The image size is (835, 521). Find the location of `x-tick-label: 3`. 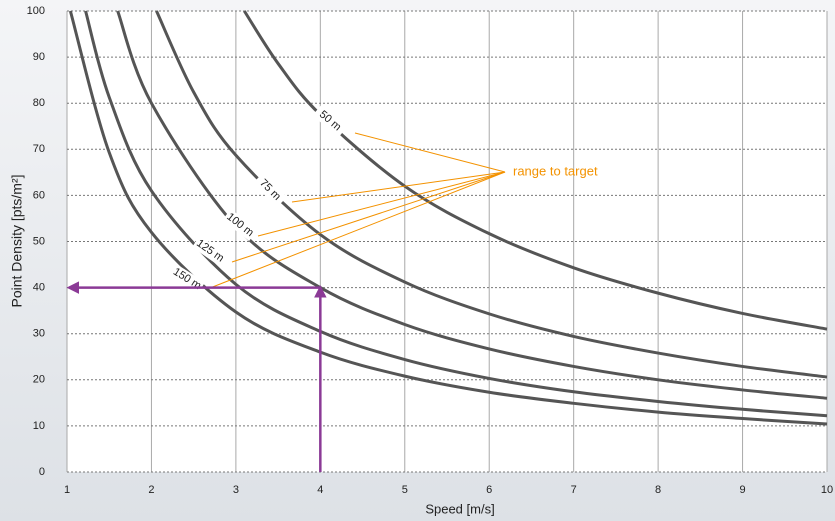

x-tick-label: 3 is located at coordinates (236, 490).